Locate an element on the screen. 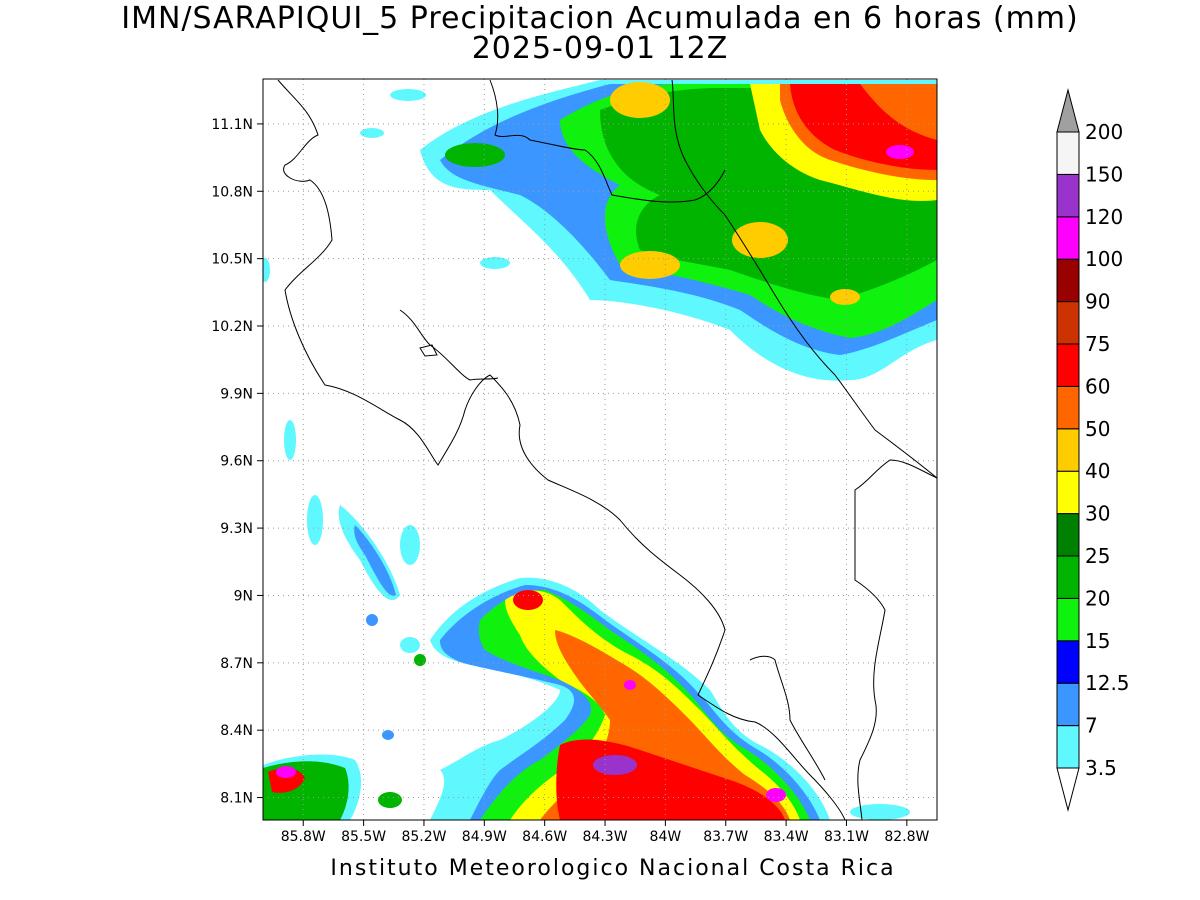 The image size is (1200, 900). y-tick-label: 9N is located at coordinates (243, 596).